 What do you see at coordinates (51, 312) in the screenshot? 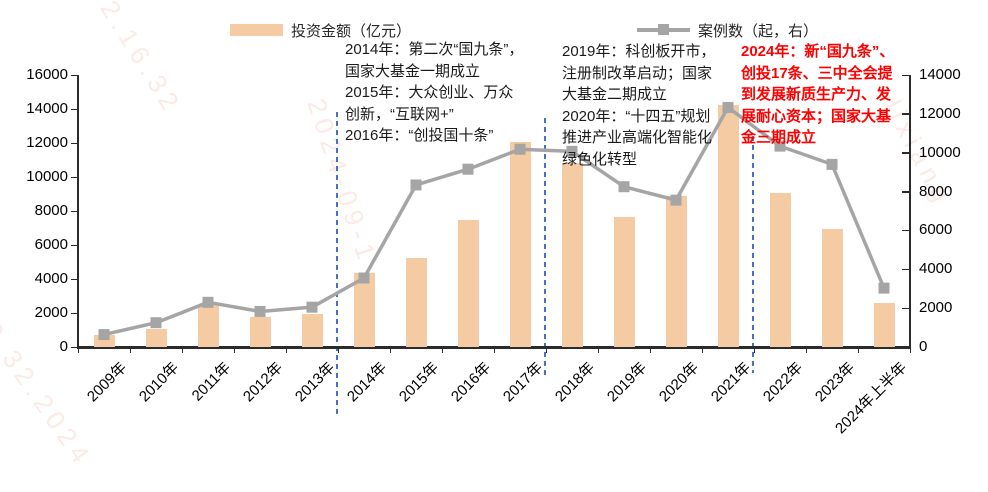
I see `y-axis-left-label: 2000` at bounding box center [51, 312].